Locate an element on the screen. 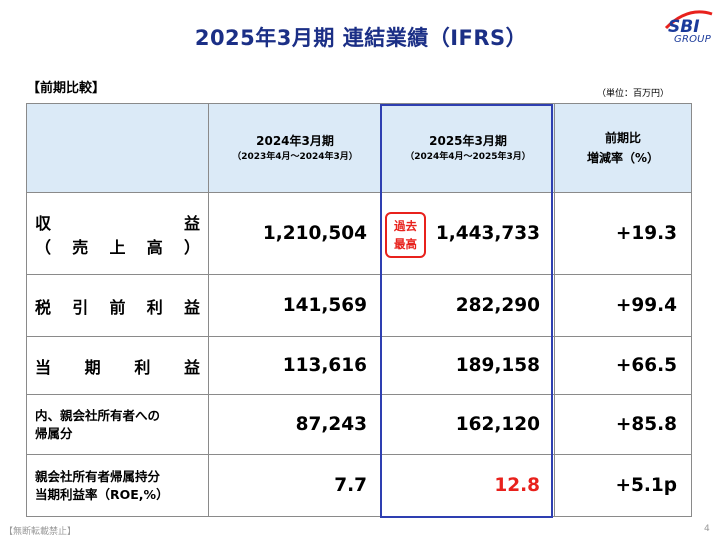 Image resolution: width=722 pixels, height=541 pixels. table-row: 内、親会社所有者への 帰属分 87,243 162,120 +85.8 is located at coordinates (359, 424).